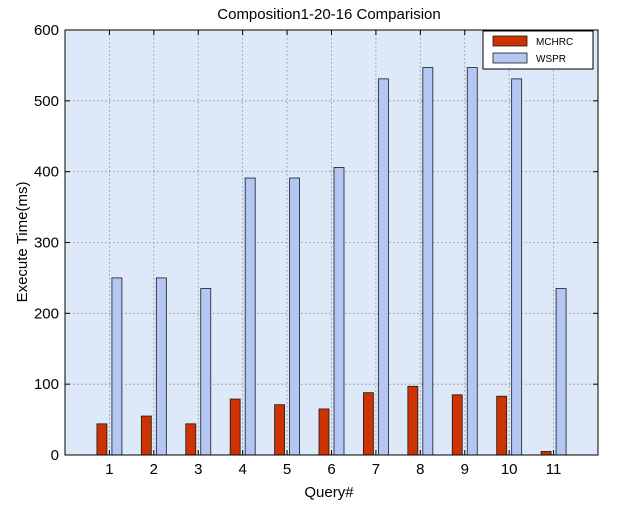  What do you see at coordinates (46, 313) in the screenshot?
I see `y-tick-label-2: 200` at bounding box center [46, 313].